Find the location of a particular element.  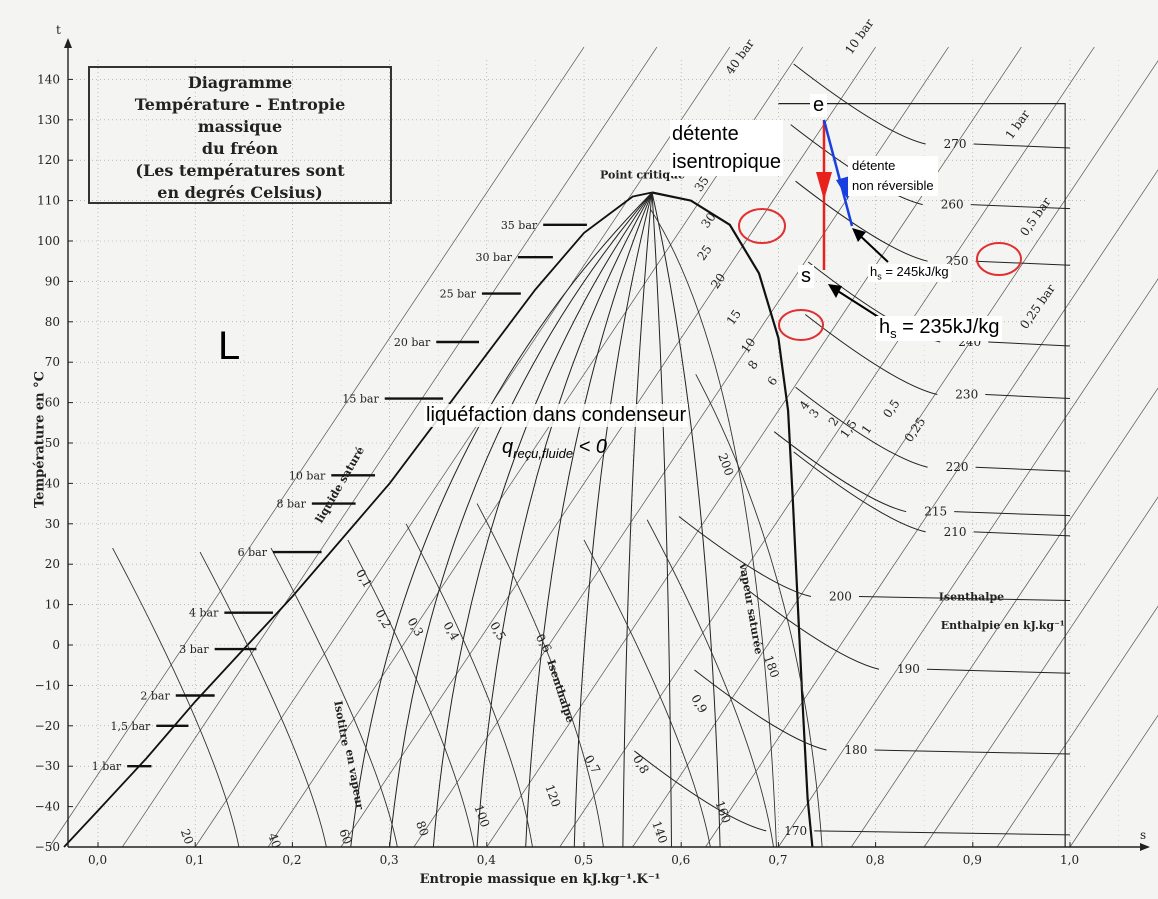

isenthalp-liquid-label-6: 140 is located at coordinates (659, 832).